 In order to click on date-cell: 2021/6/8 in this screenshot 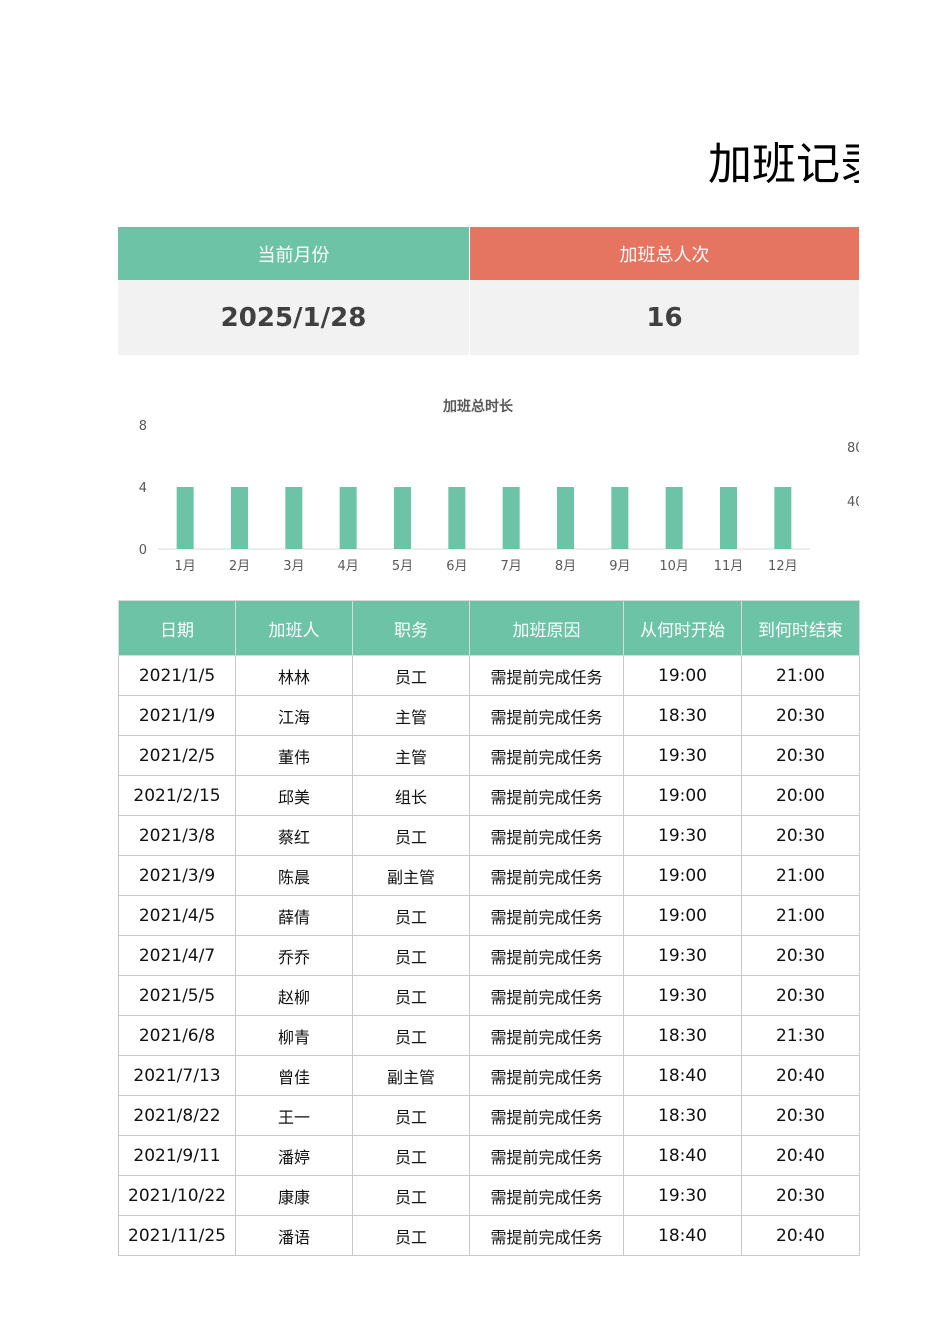, I will do `click(177, 1035)`.